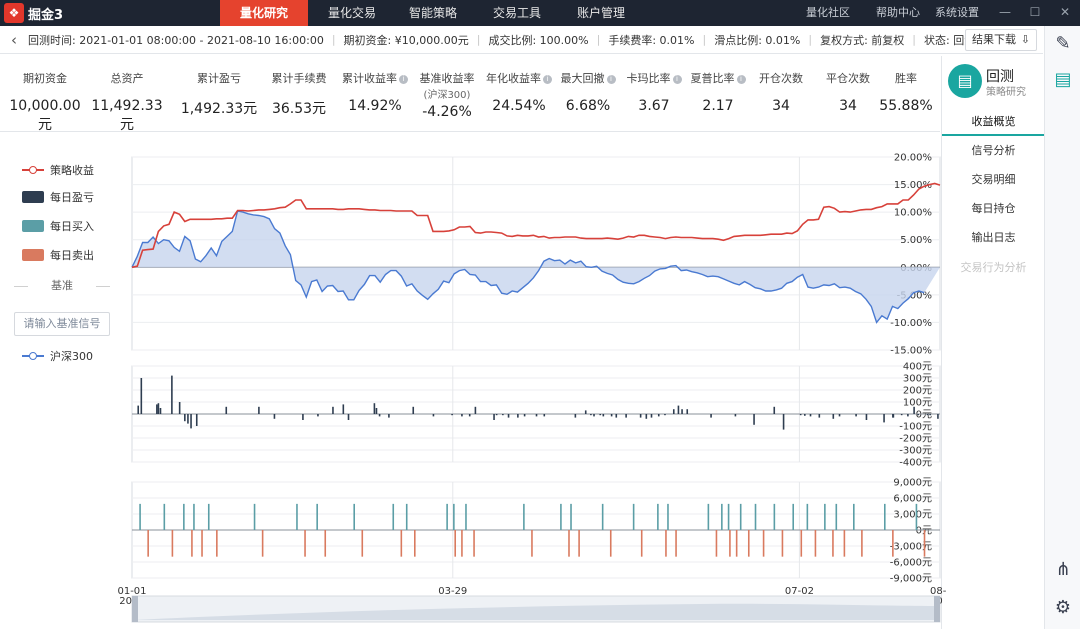  I want to click on backtest-panel-title: 回测, so click(1000, 77).